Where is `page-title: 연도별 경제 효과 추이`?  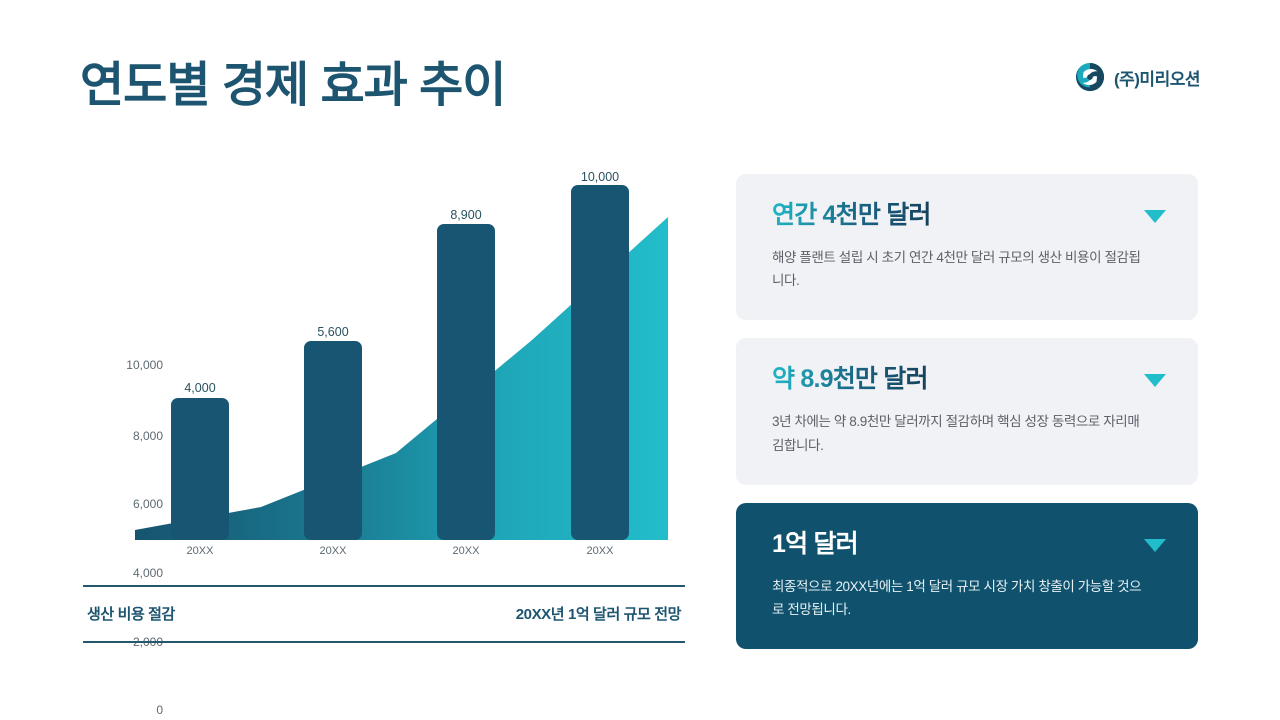
page-title: 연도별 경제 효과 추이 is located at coordinates (293, 85).